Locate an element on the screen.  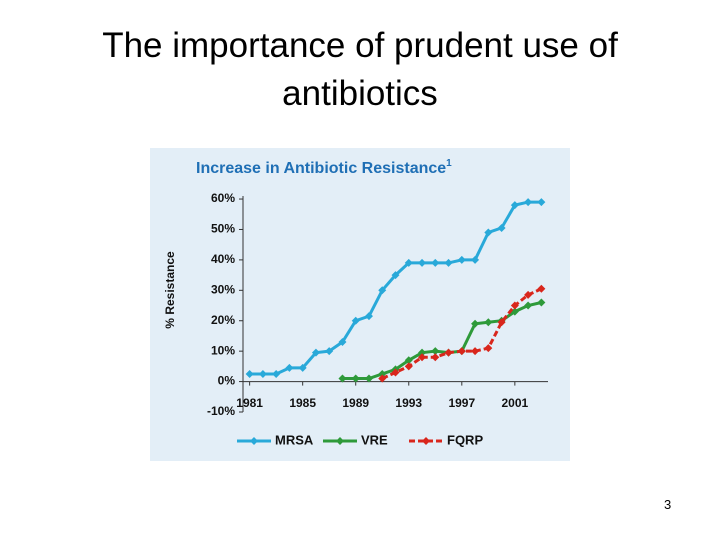
series-line is located at coordinates (442, 341).